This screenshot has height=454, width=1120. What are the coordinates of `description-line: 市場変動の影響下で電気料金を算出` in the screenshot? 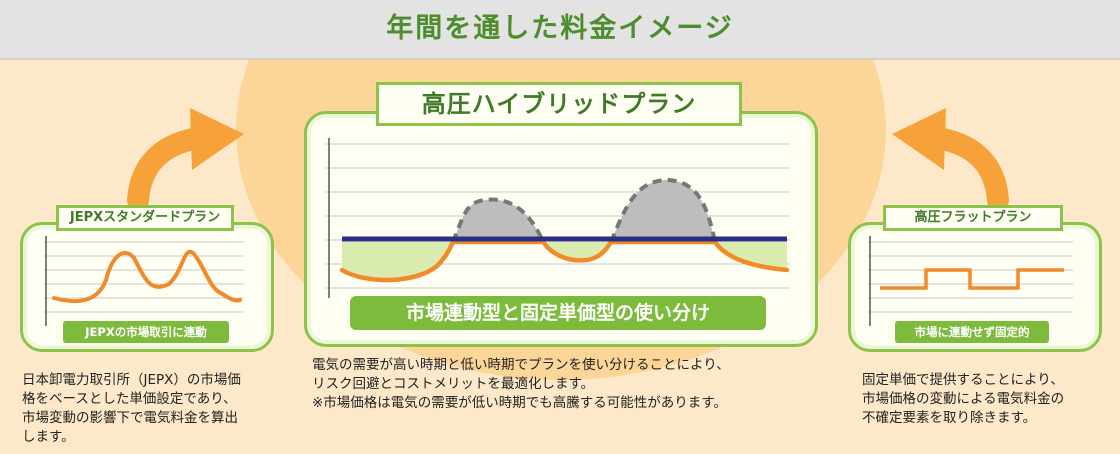 It's located at (130, 418).